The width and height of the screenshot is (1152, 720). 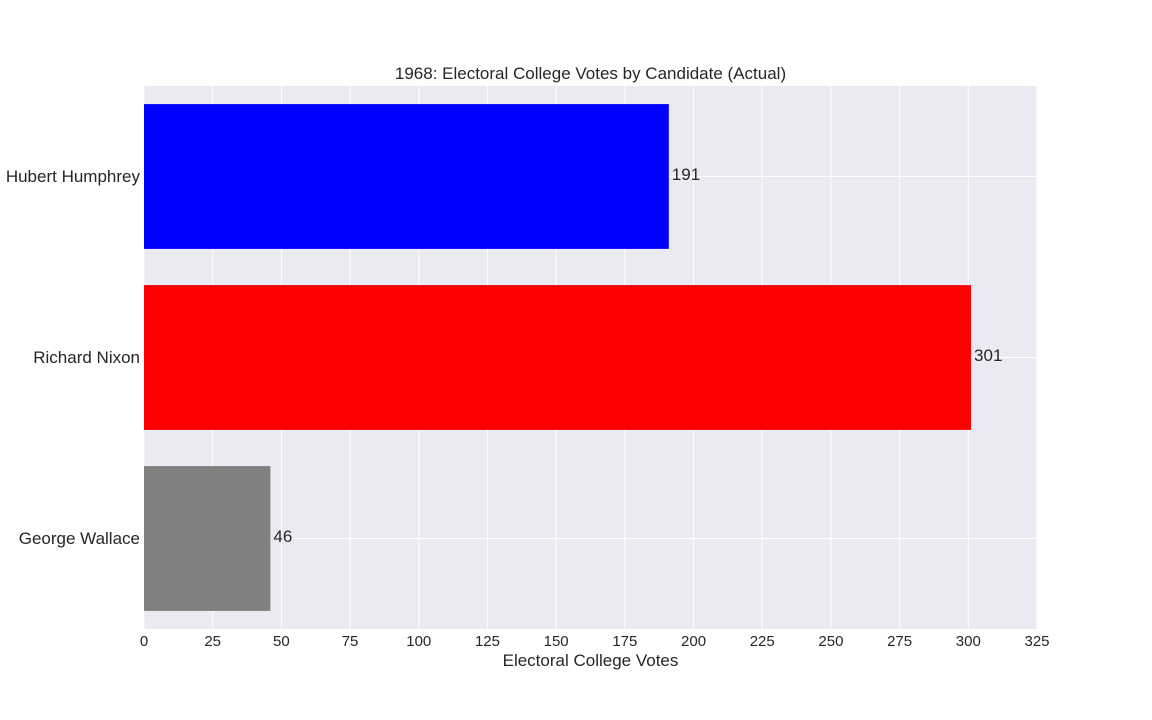 I want to click on x-tick-label: 325, so click(x=1036, y=641).